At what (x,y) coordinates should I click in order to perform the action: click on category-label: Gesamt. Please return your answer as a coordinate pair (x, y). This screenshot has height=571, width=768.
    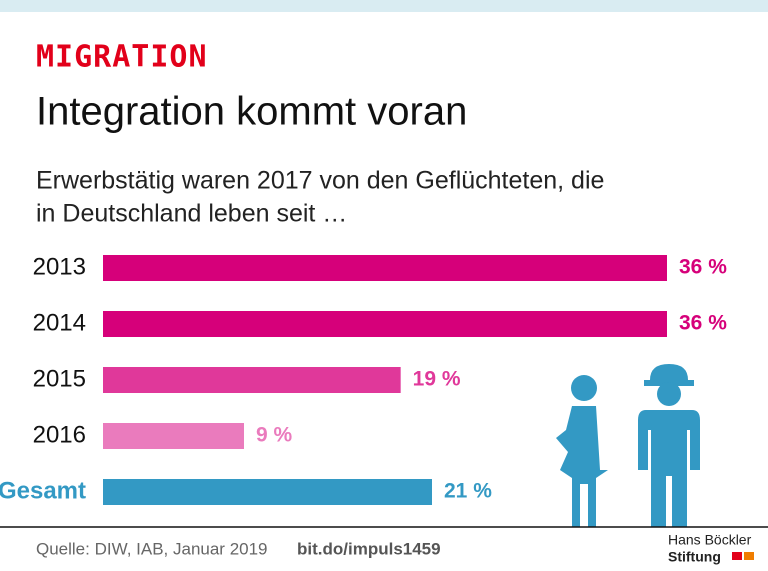
    Looking at the image, I should click on (43, 490).